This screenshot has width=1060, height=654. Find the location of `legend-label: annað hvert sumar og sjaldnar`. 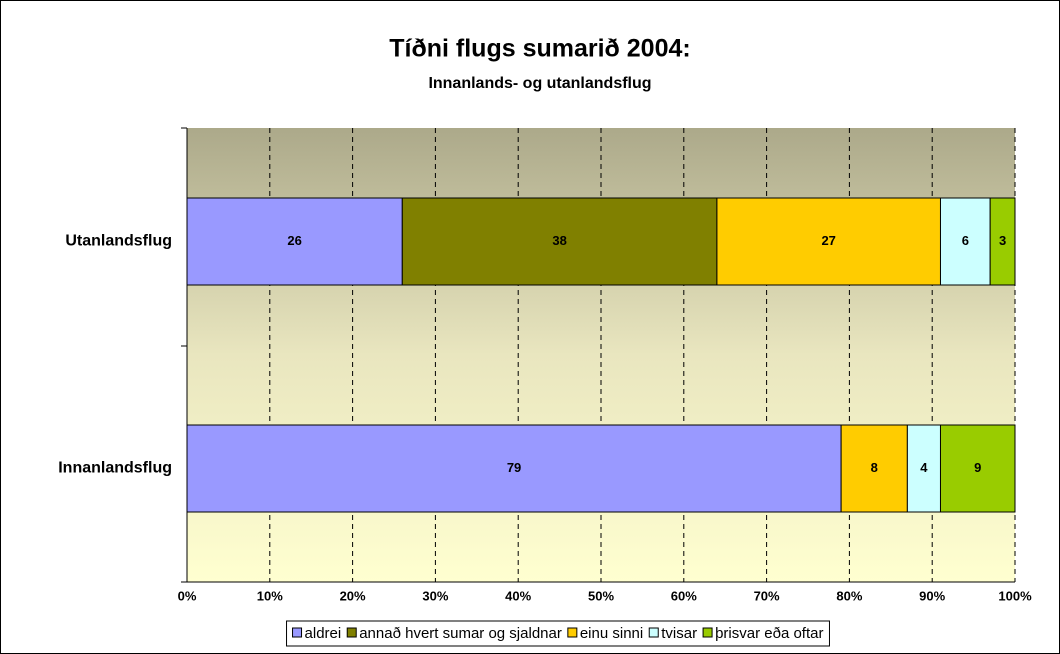

legend-label: annað hvert sumar og sjaldnar is located at coordinates (460, 633).